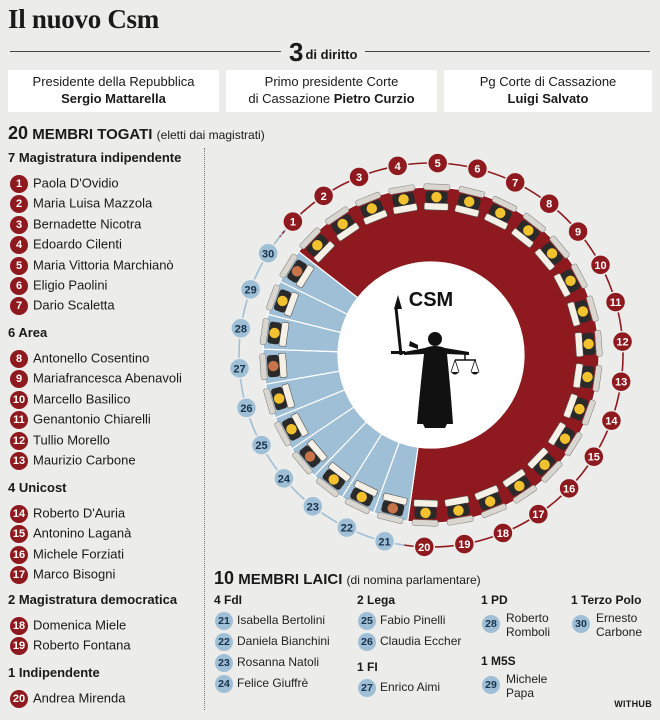 The width and height of the screenshot is (660, 720). What do you see at coordinates (18, 133) in the screenshot?
I see `togati-count: 20` at bounding box center [18, 133].